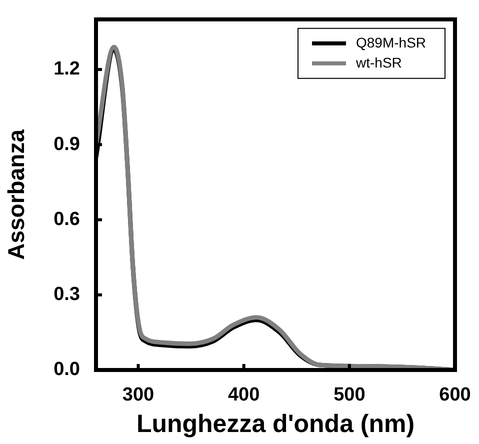  What do you see at coordinates (244, 395) in the screenshot?
I see `x-tick-label: 400` at bounding box center [244, 395].